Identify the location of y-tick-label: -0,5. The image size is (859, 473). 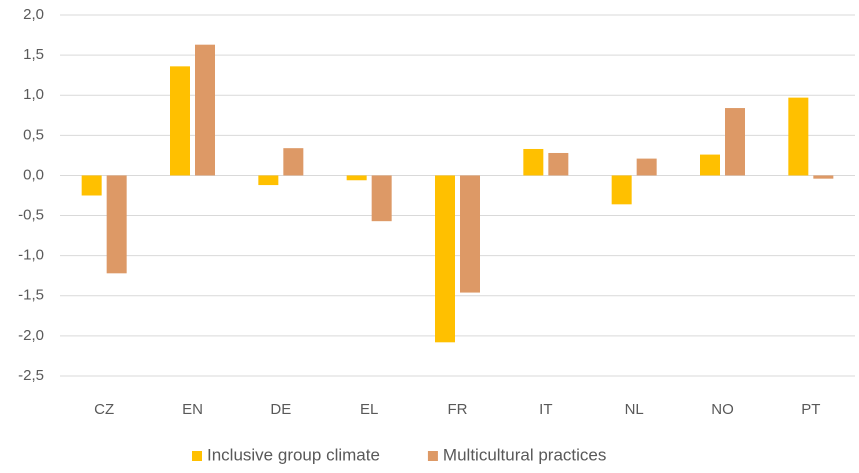
(31, 215).